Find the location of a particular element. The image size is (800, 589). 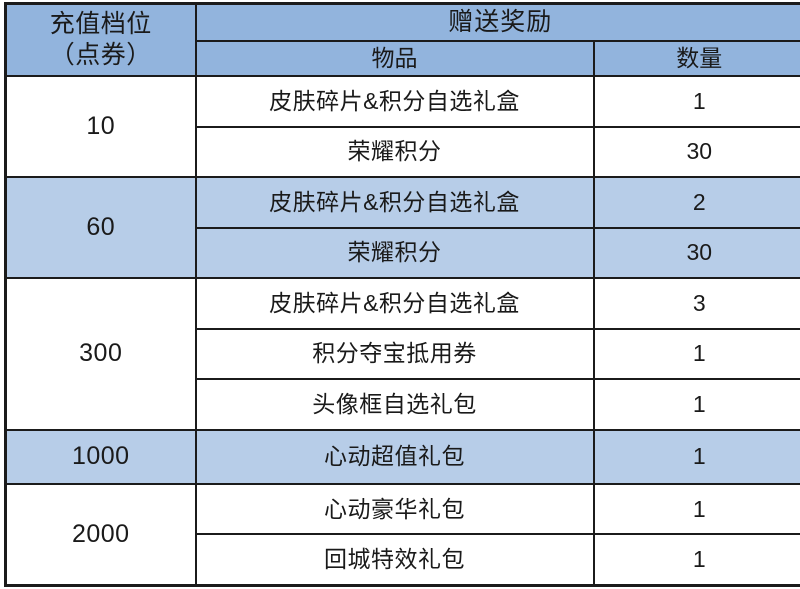

table-header: 充值档位 （点券） 赠送奖励 物品 数量 is located at coordinates (402, 39).